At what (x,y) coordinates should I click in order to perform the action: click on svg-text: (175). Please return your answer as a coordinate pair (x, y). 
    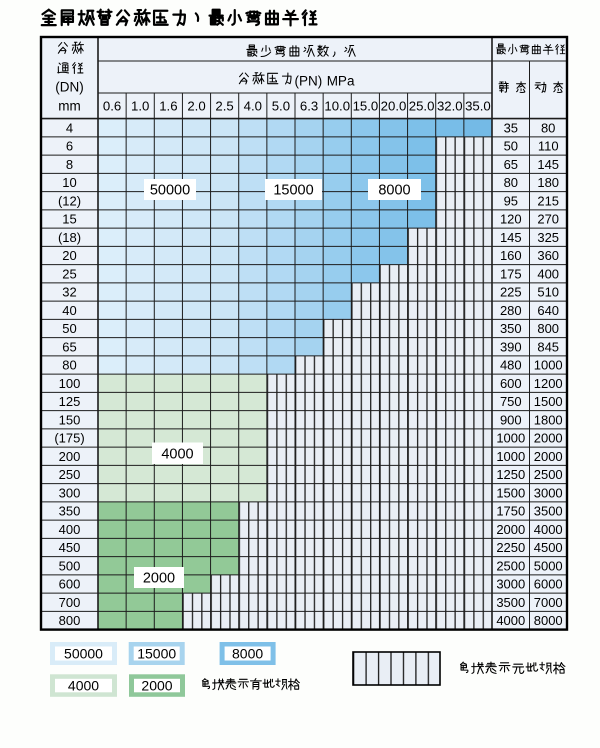
    Looking at the image, I should click on (69, 438).